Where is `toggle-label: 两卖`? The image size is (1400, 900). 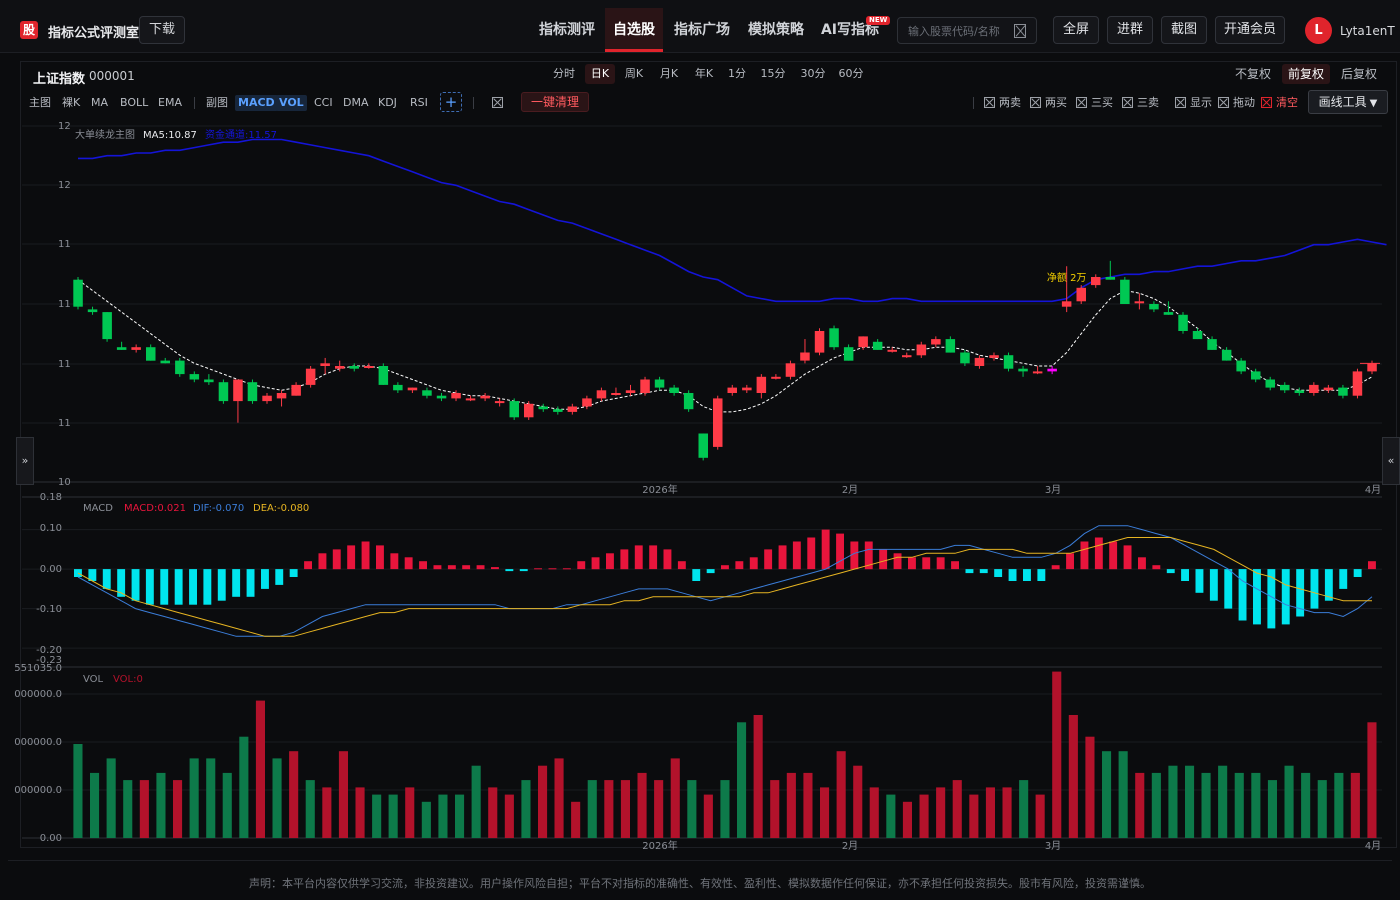 toggle-label: 两卖 is located at coordinates (1010, 102).